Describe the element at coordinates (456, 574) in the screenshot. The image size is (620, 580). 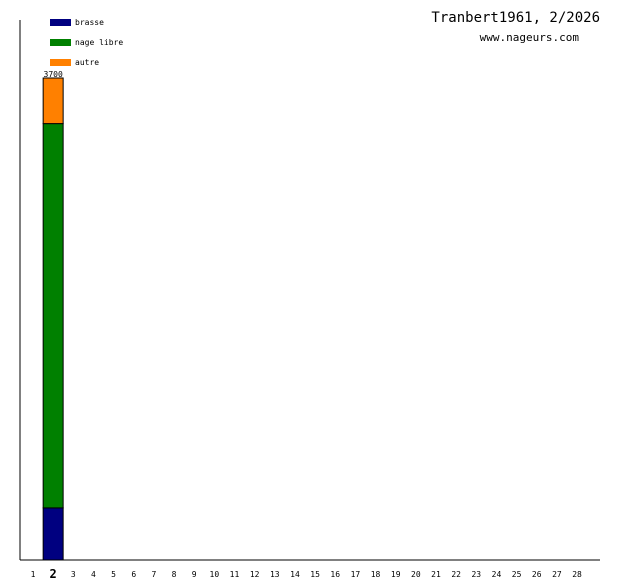
I see `x-tick-label-22: 22` at that location.